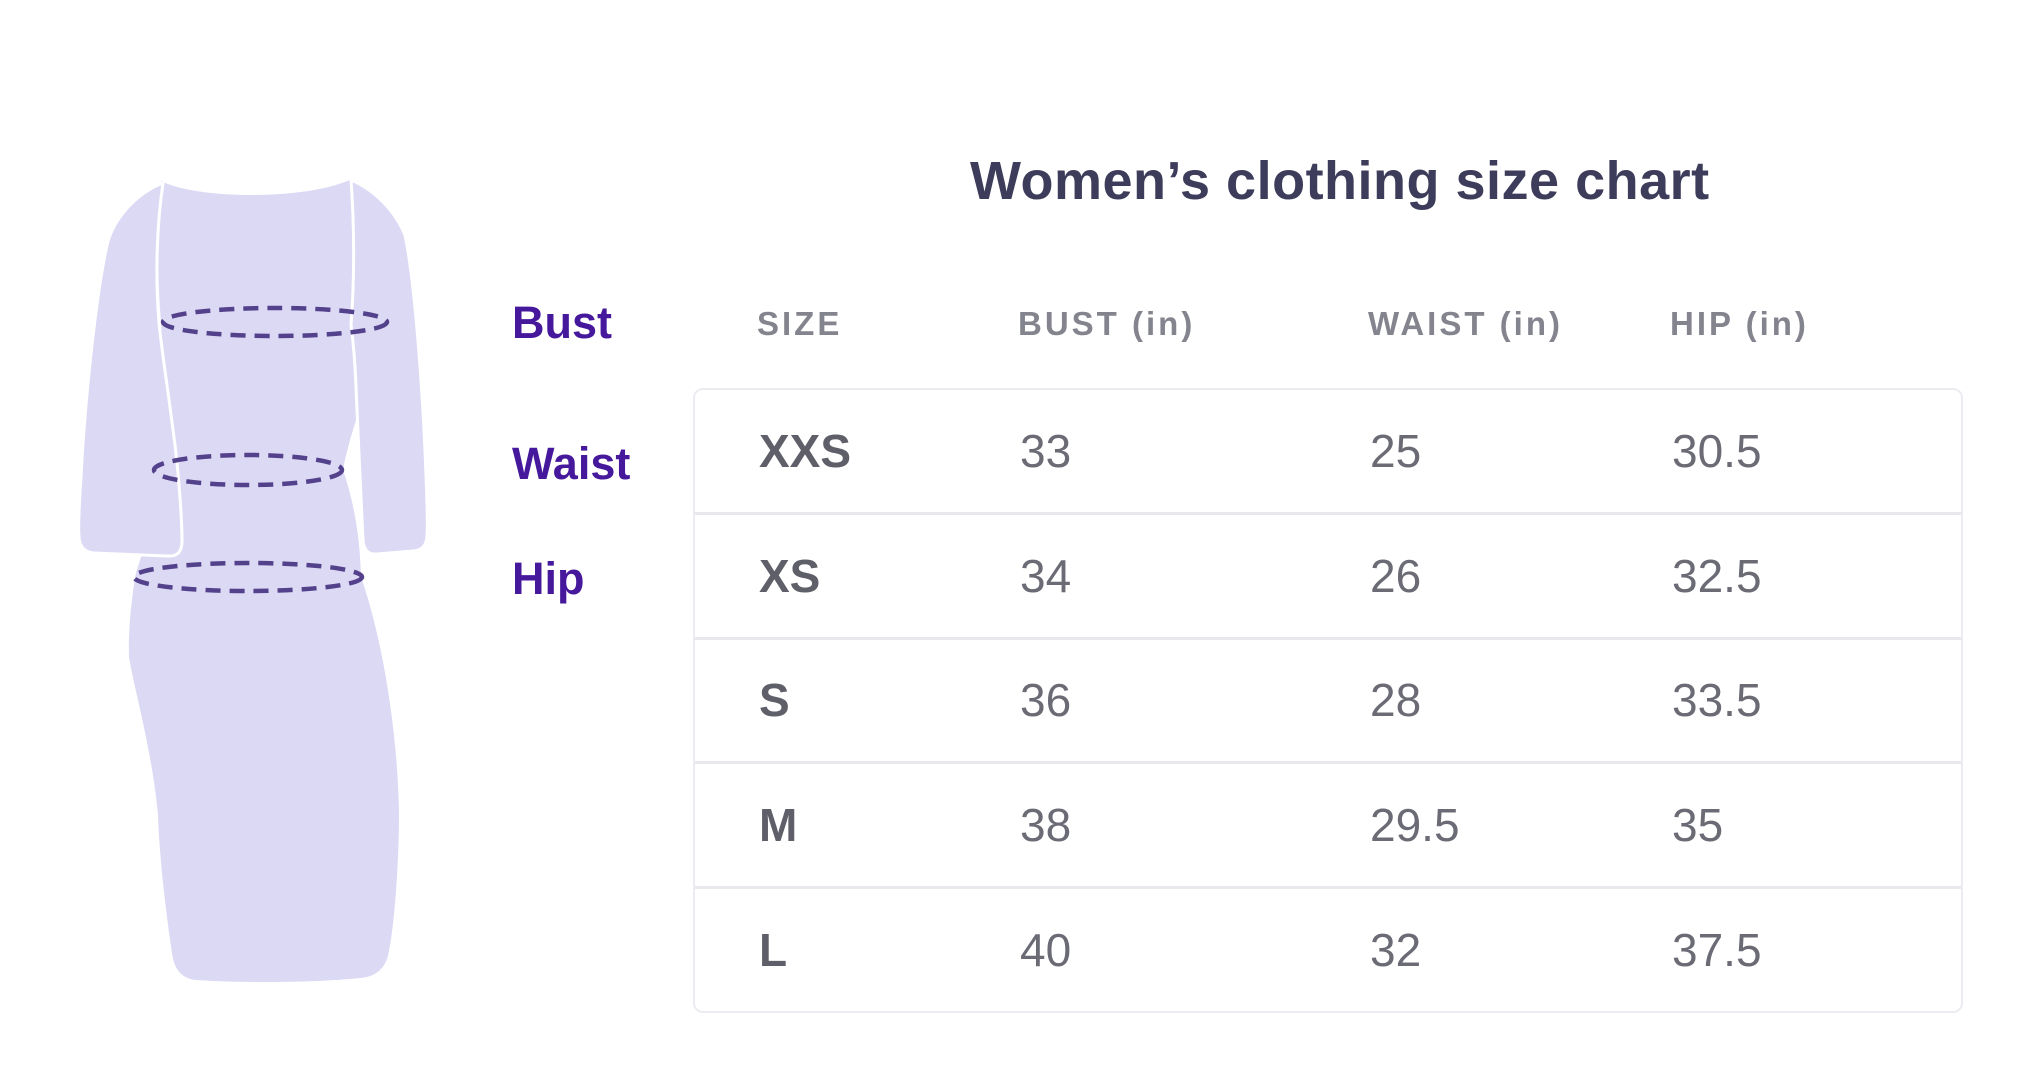 This screenshot has width=2032, height=1084. What do you see at coordinates (1328, 574) in the screenshot?
I see `table-row: XS 34 26 32.5` at bounding box center [1328, 574].